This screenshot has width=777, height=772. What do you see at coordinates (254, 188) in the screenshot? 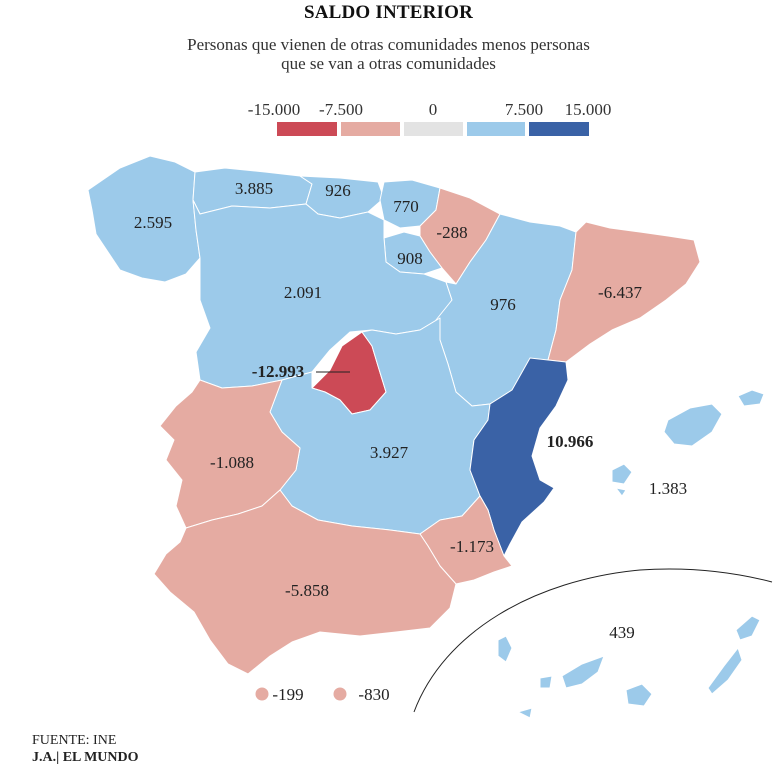
I see `label-asturias: 3.885` at bounding box center [254, 188].